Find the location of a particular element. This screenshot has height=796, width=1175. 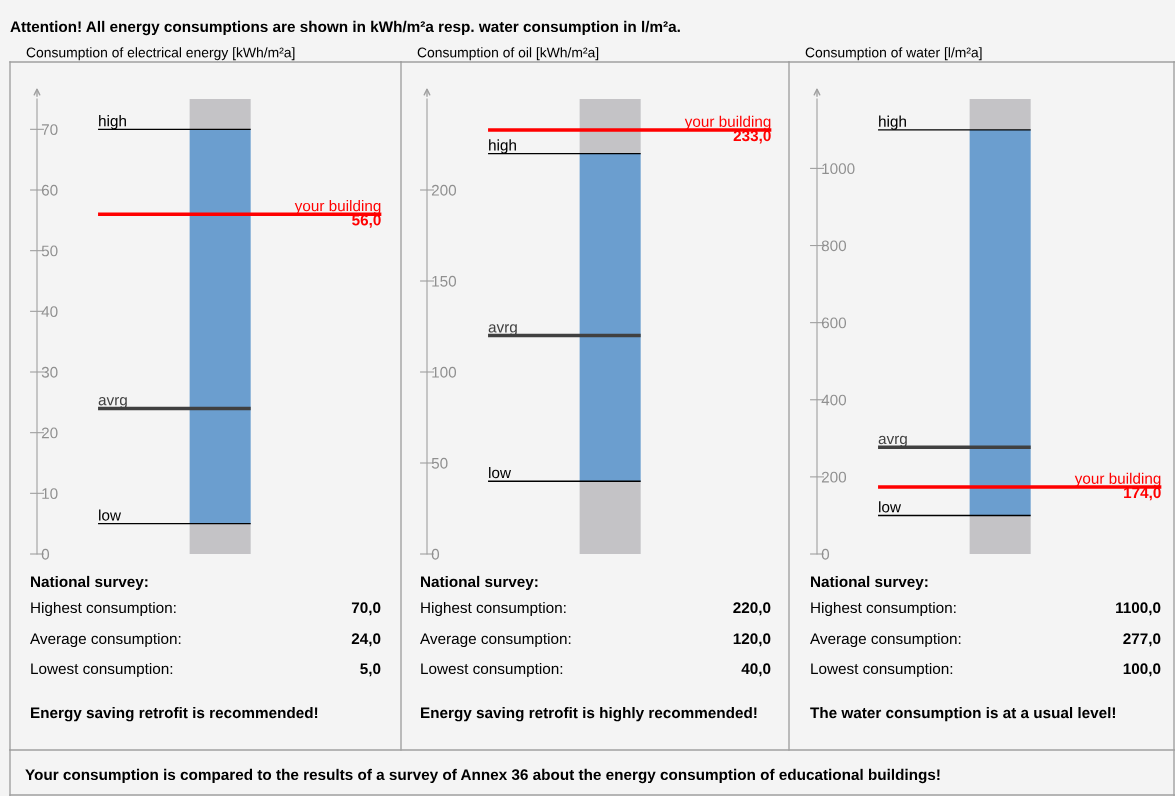

y-tick-label: 20 is located at coordinates (49, 433).